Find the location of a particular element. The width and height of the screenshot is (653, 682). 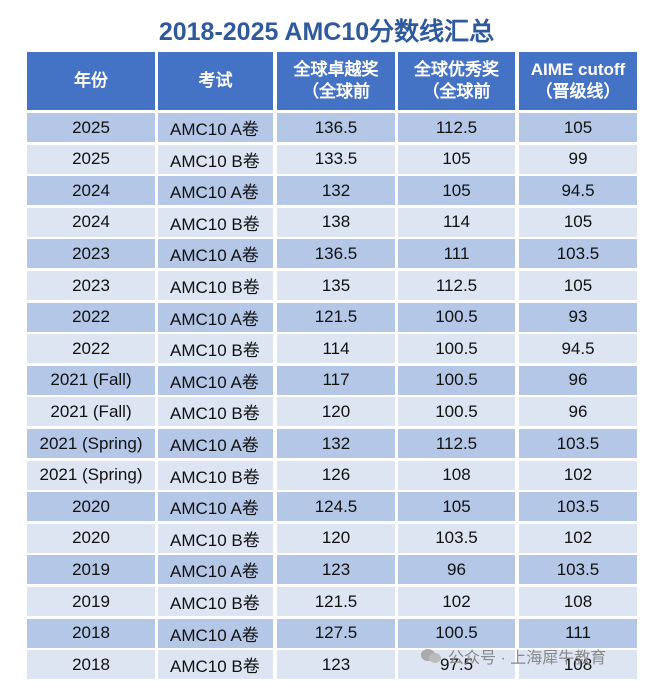

watermark-text: 公众号 · 上海犀牛教育 is located at coordinates (527, 658).